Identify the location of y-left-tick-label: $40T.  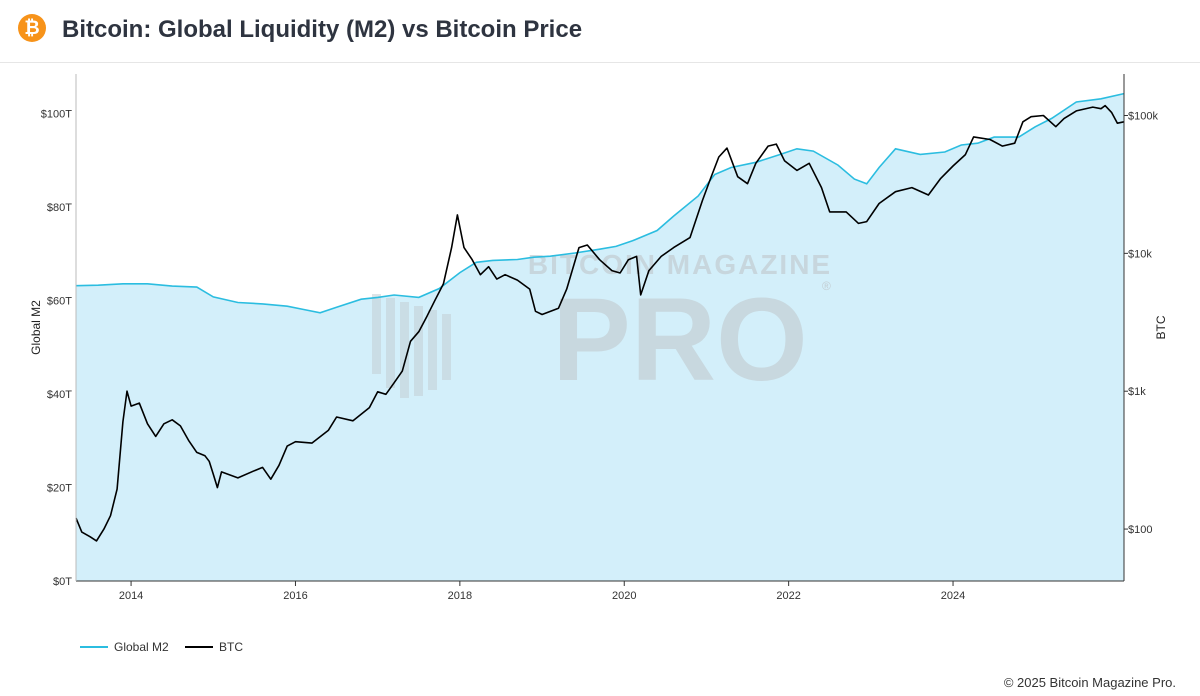
(59, 395).